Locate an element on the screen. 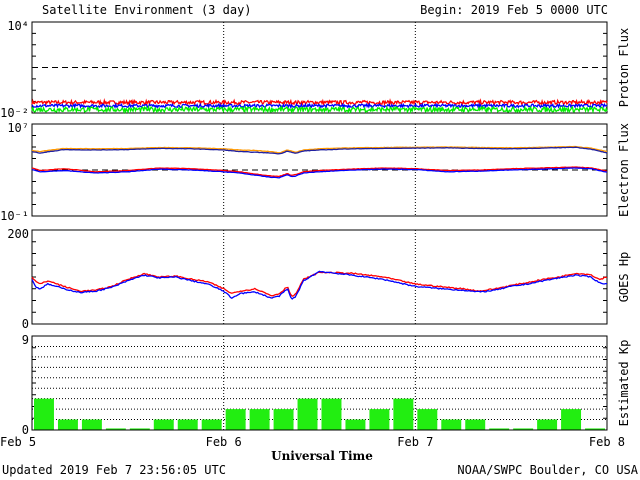 The width and height of the screenshot is (640, 480). series-line-purple is located at coordinates (319, 150).